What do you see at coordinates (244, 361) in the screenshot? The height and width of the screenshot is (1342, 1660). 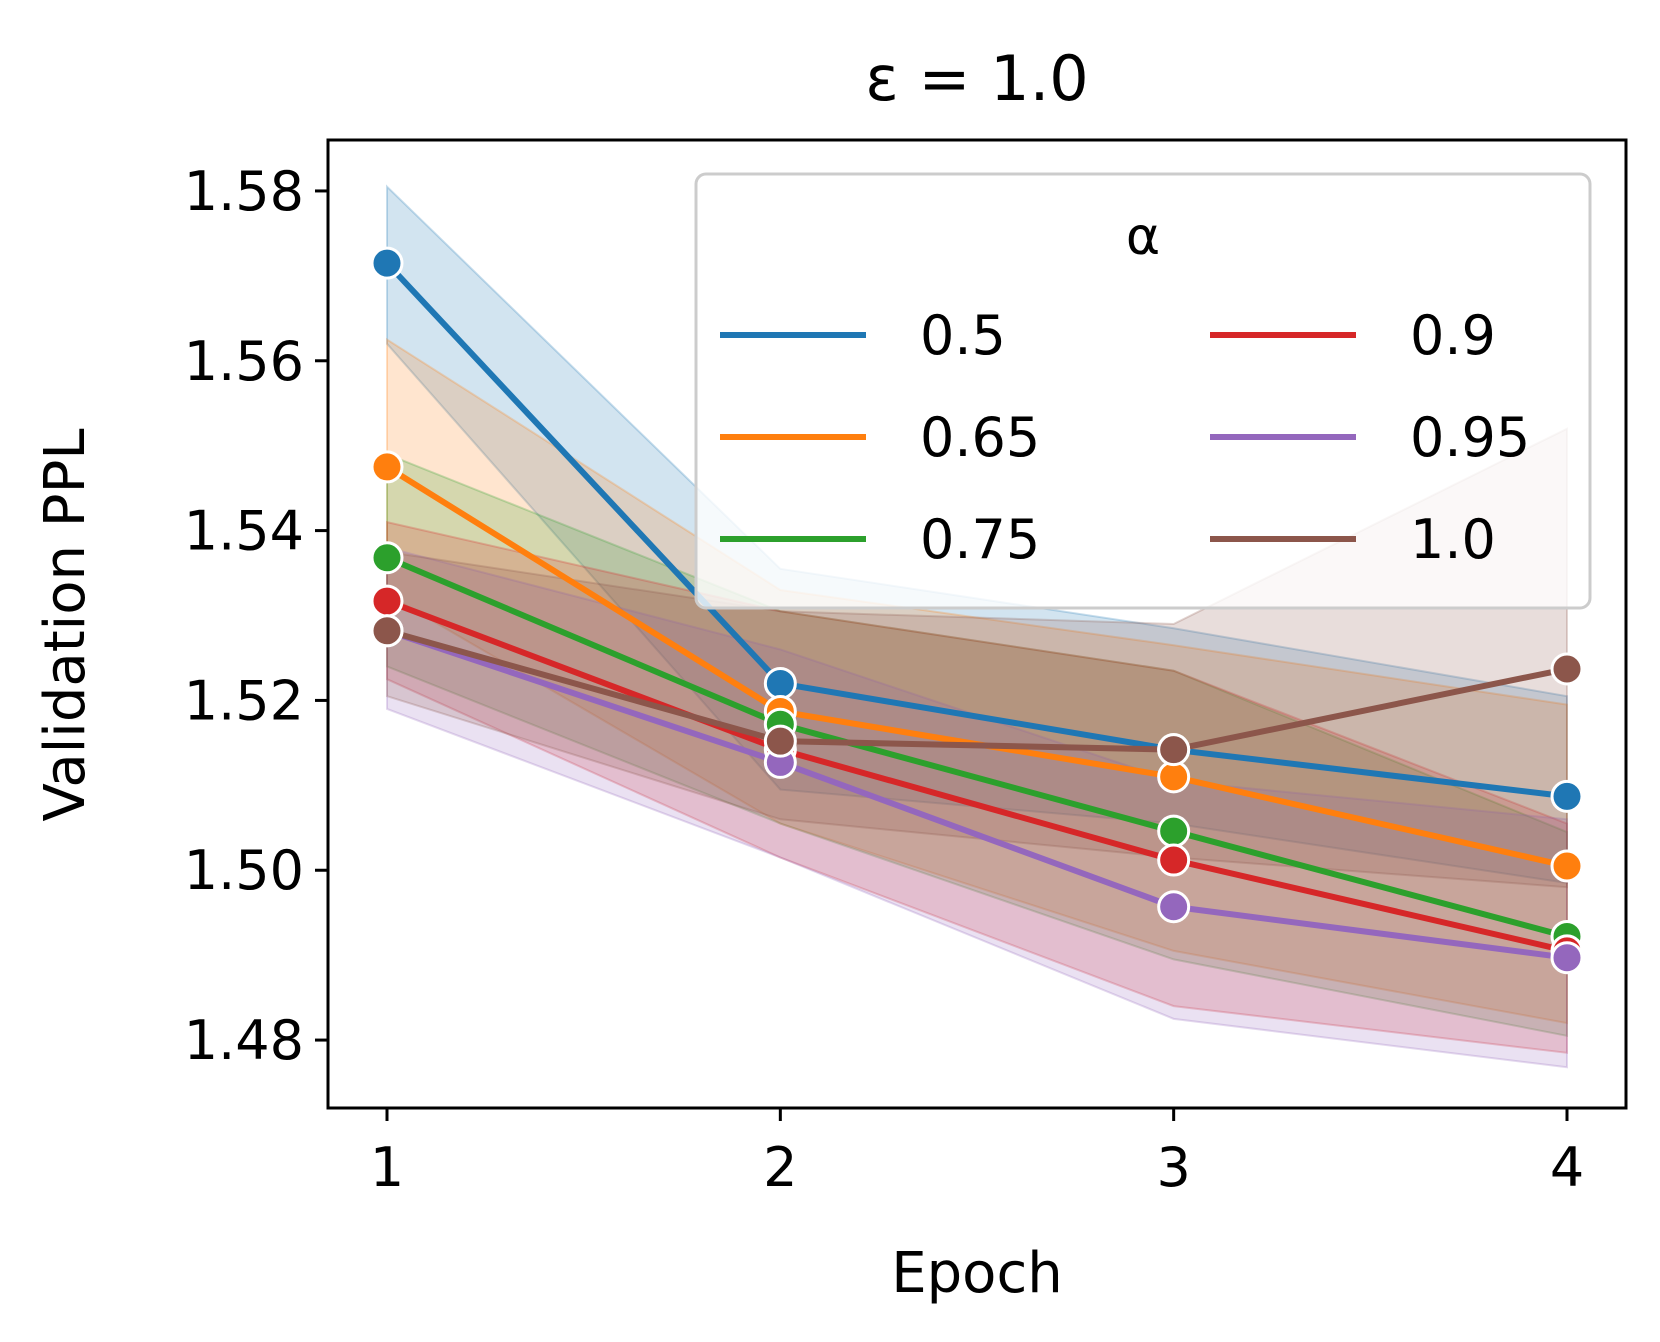 I see `y-tick-label-1.56: 1.56` at bounding box center [244, 361].